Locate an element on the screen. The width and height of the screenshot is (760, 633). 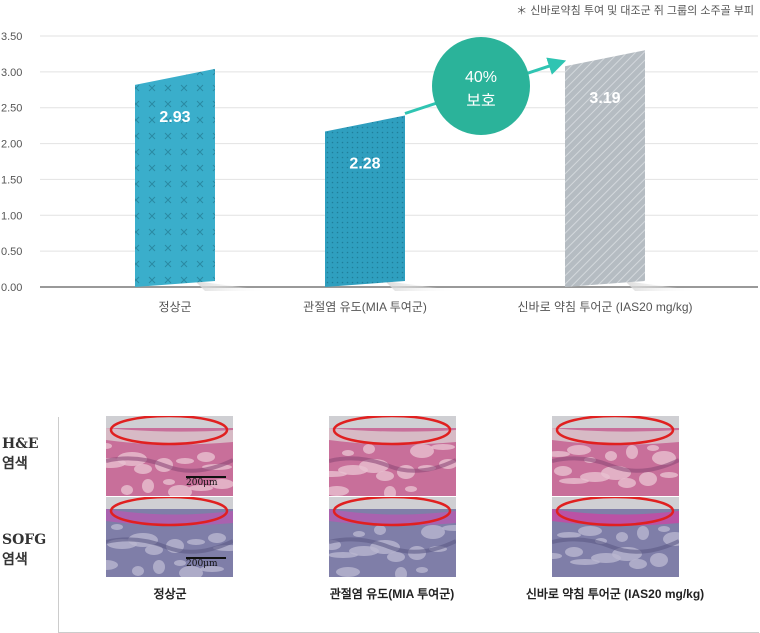
he-row-label: H&E 염색 is located at coordinates (20, 454).